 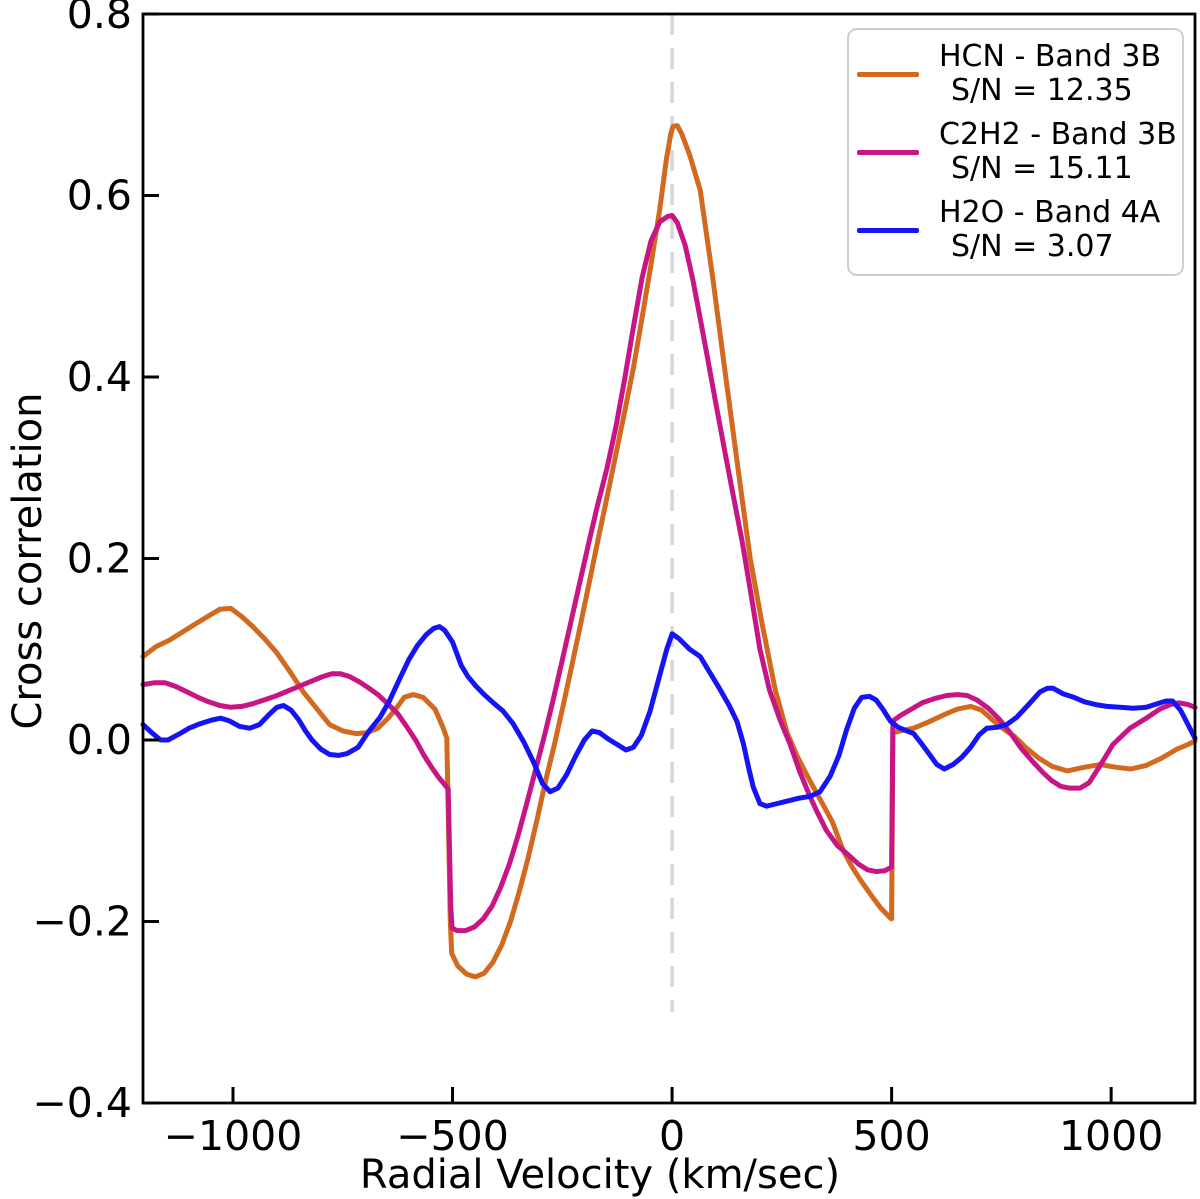 What do you see at coordinates (1042, 168) in the screenshot?
I see `legend-series-sn: S/N = 15.11` at bounding box center [1042, 168].